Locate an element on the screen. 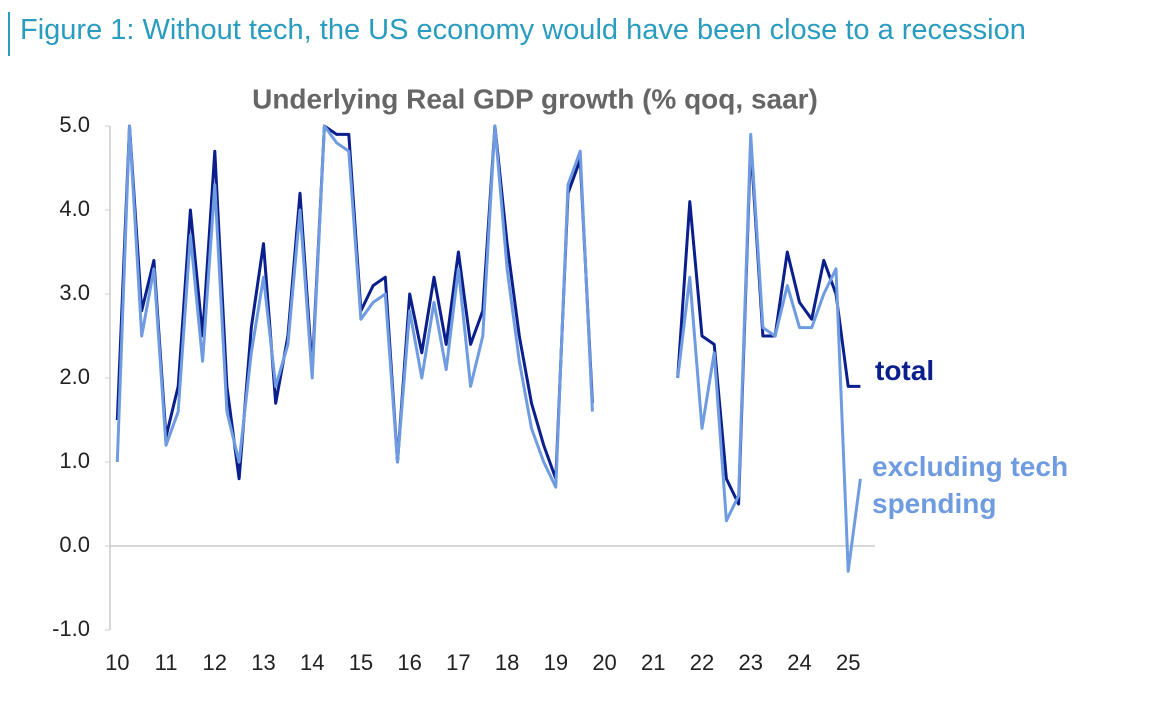  x-tick-label: 13 is located at coordinates (263, 662).